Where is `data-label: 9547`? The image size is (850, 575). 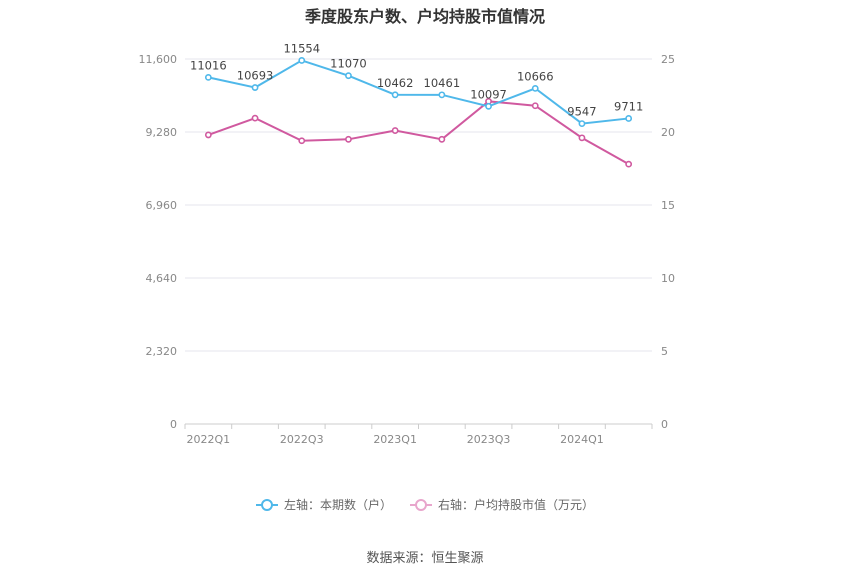 data-label: 9547 is located at coordinates (581, 112).